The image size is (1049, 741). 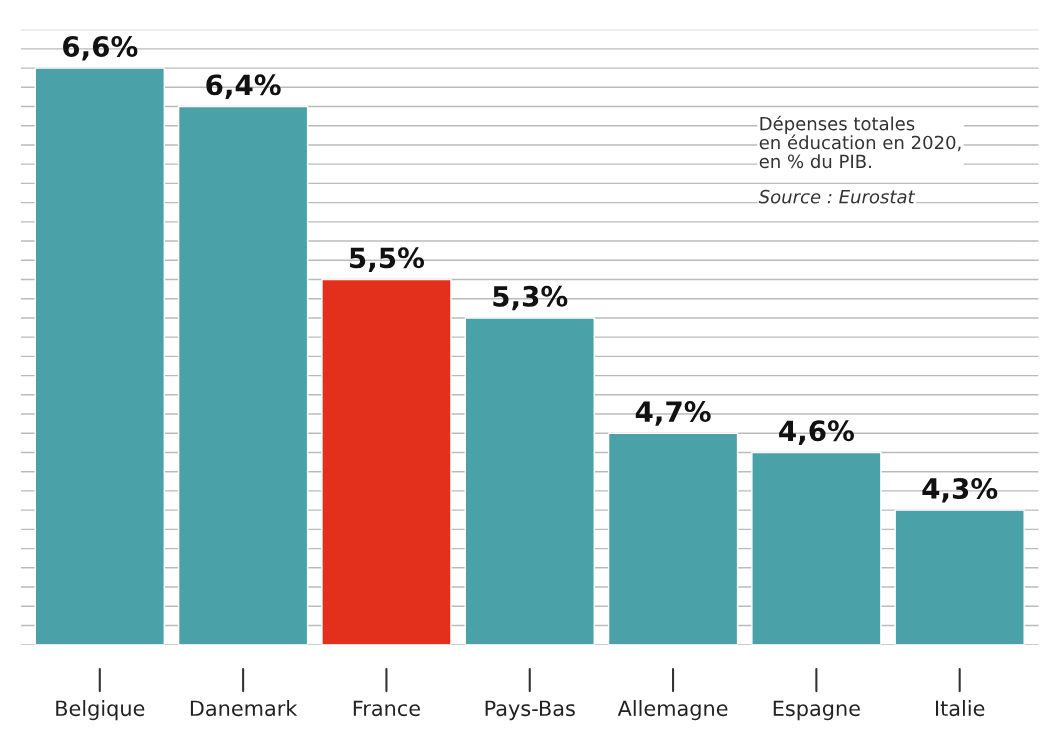 I want to click on x-tick-label: Italie, so click(x=960, y=708).